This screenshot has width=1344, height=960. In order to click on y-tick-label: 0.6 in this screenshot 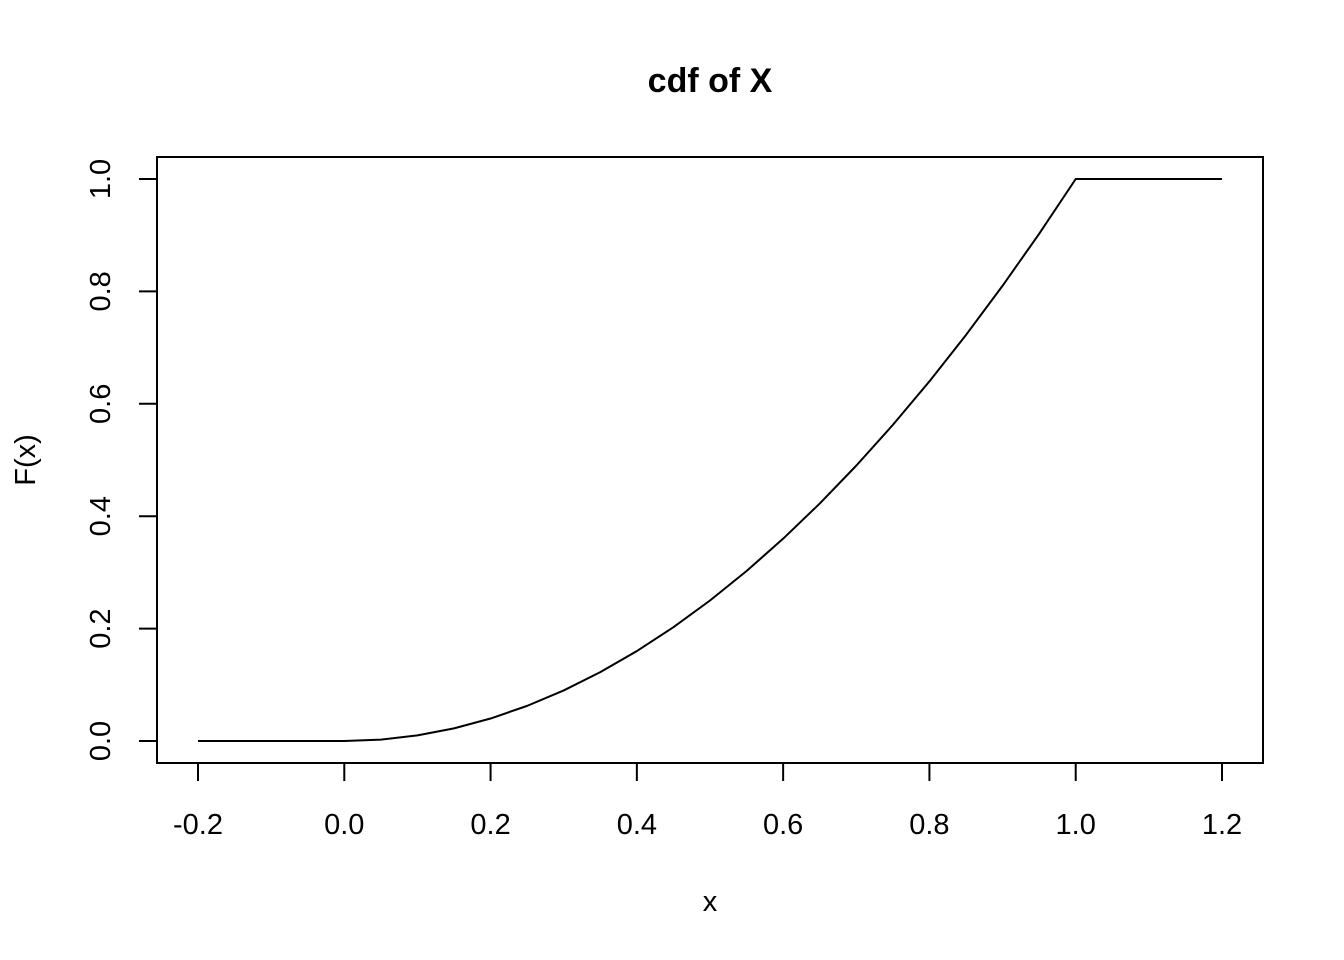, I will do `click(101, 404)`.